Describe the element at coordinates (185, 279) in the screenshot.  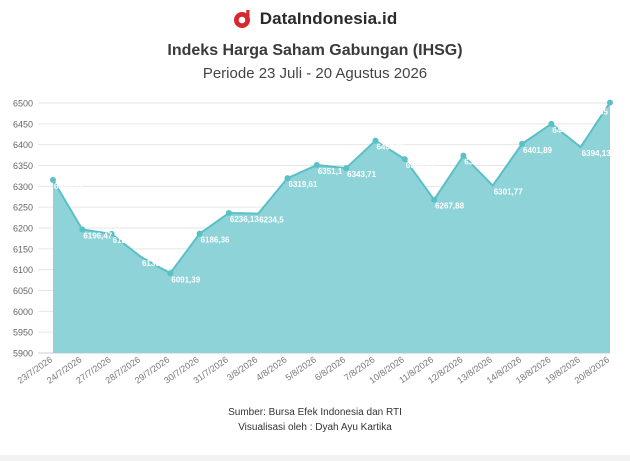
I see `data-label: 6091,39` at that location.